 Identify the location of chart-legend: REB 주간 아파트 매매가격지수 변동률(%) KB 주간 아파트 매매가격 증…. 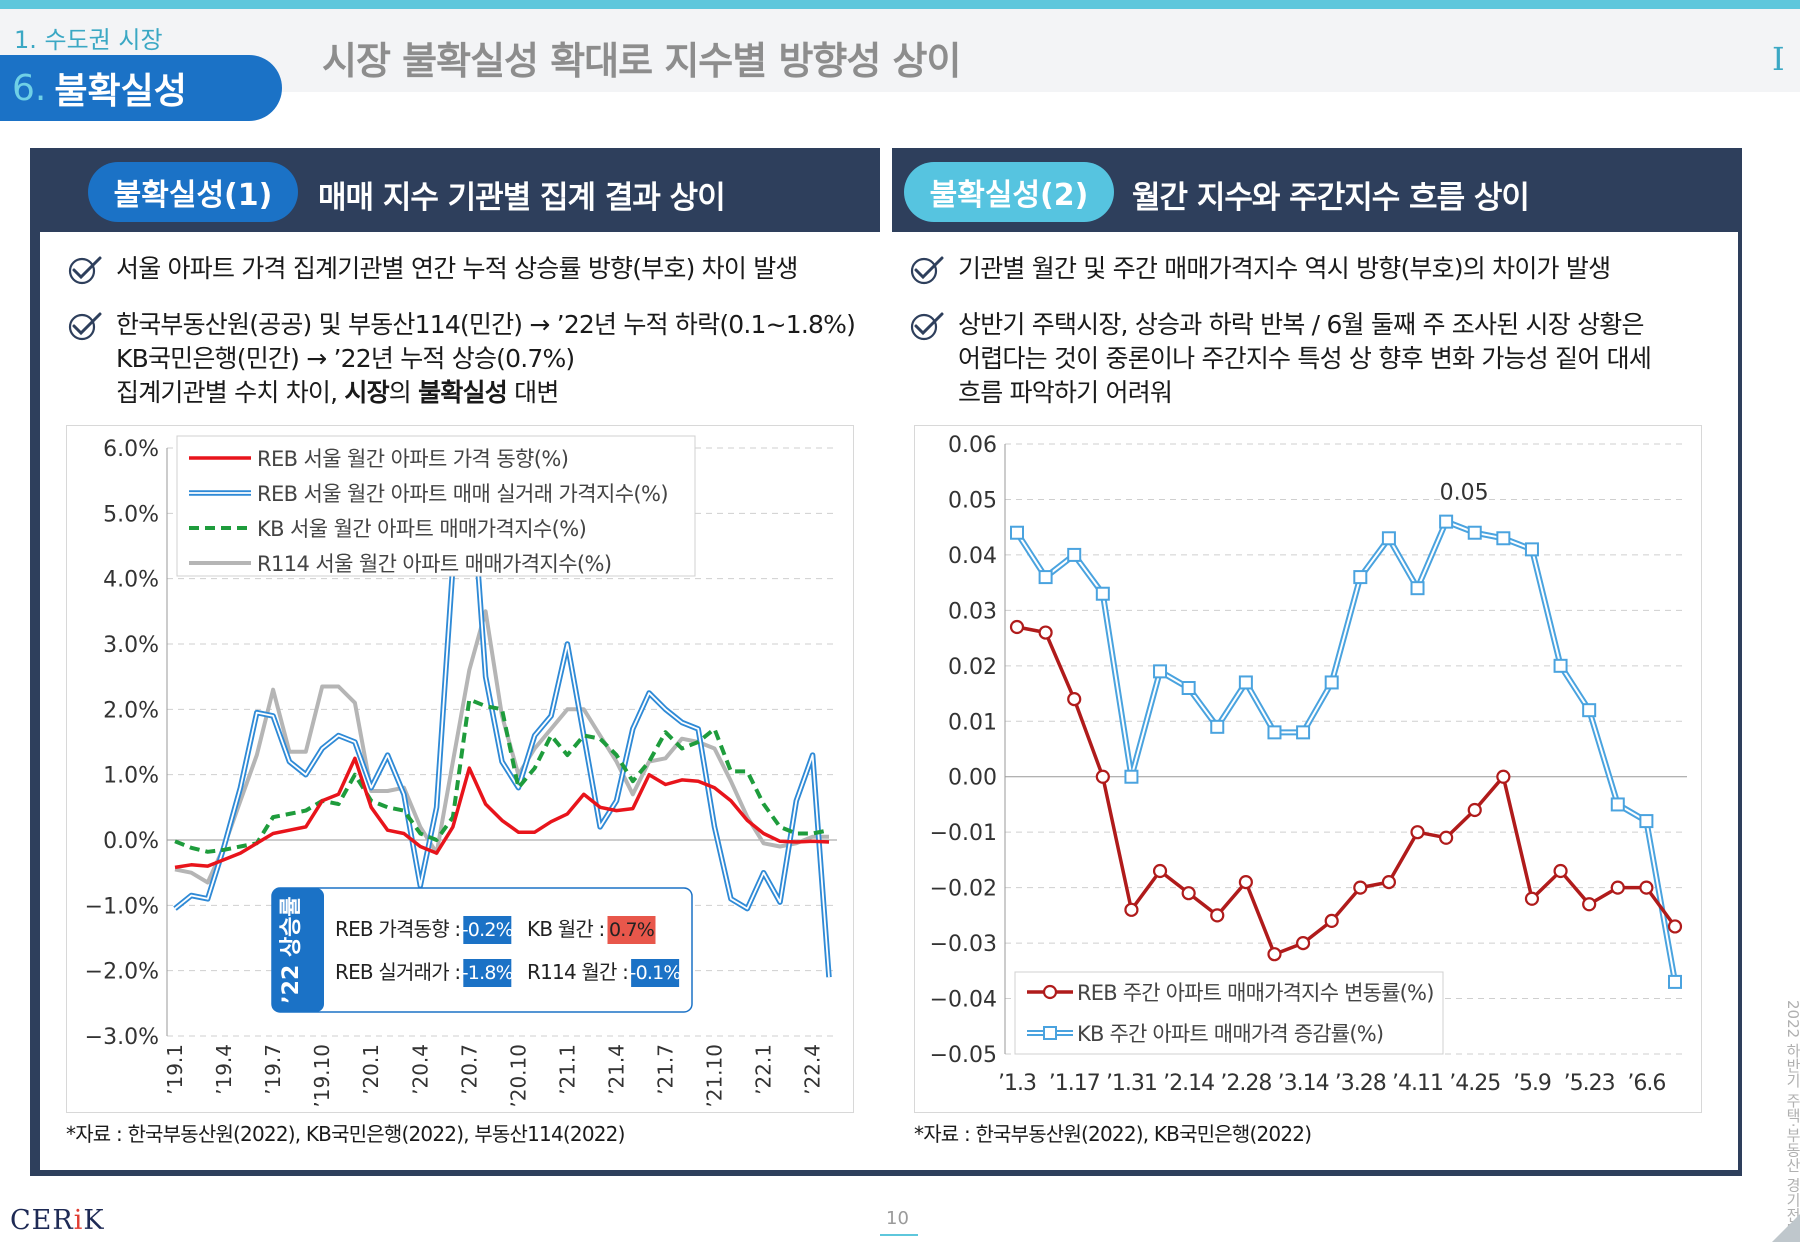
(1229, 1013).